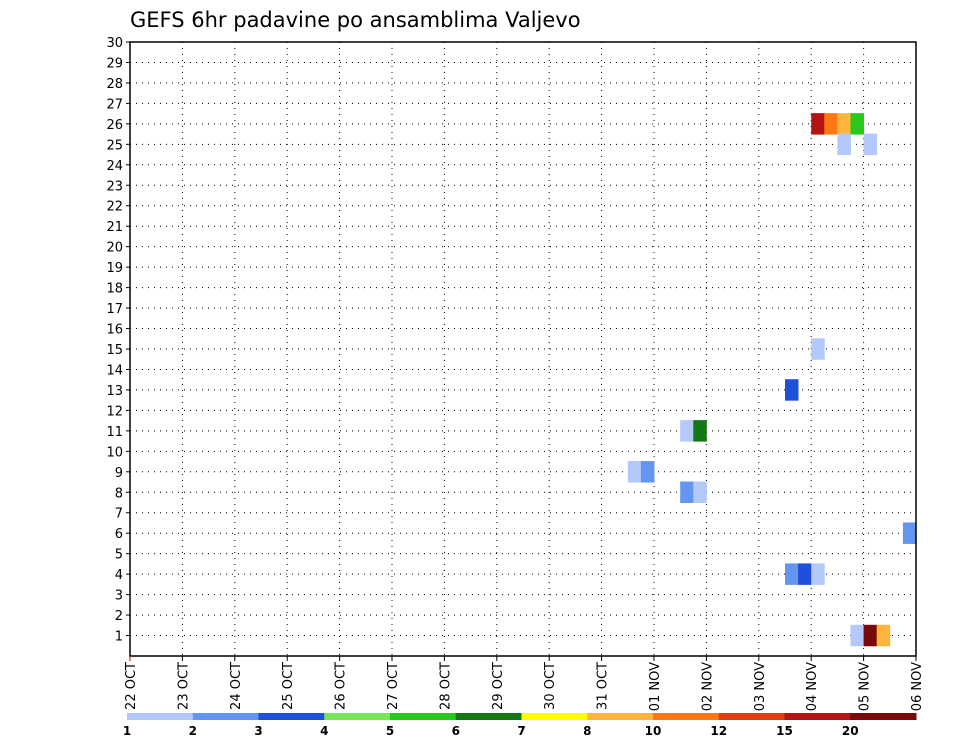 Image resolution: width=960 pixels, height=742 pixels. What do you see at coordinates (114, 268) in the screenshot?
I see `y-tick-label: 19` at bounding box center [114, 268].